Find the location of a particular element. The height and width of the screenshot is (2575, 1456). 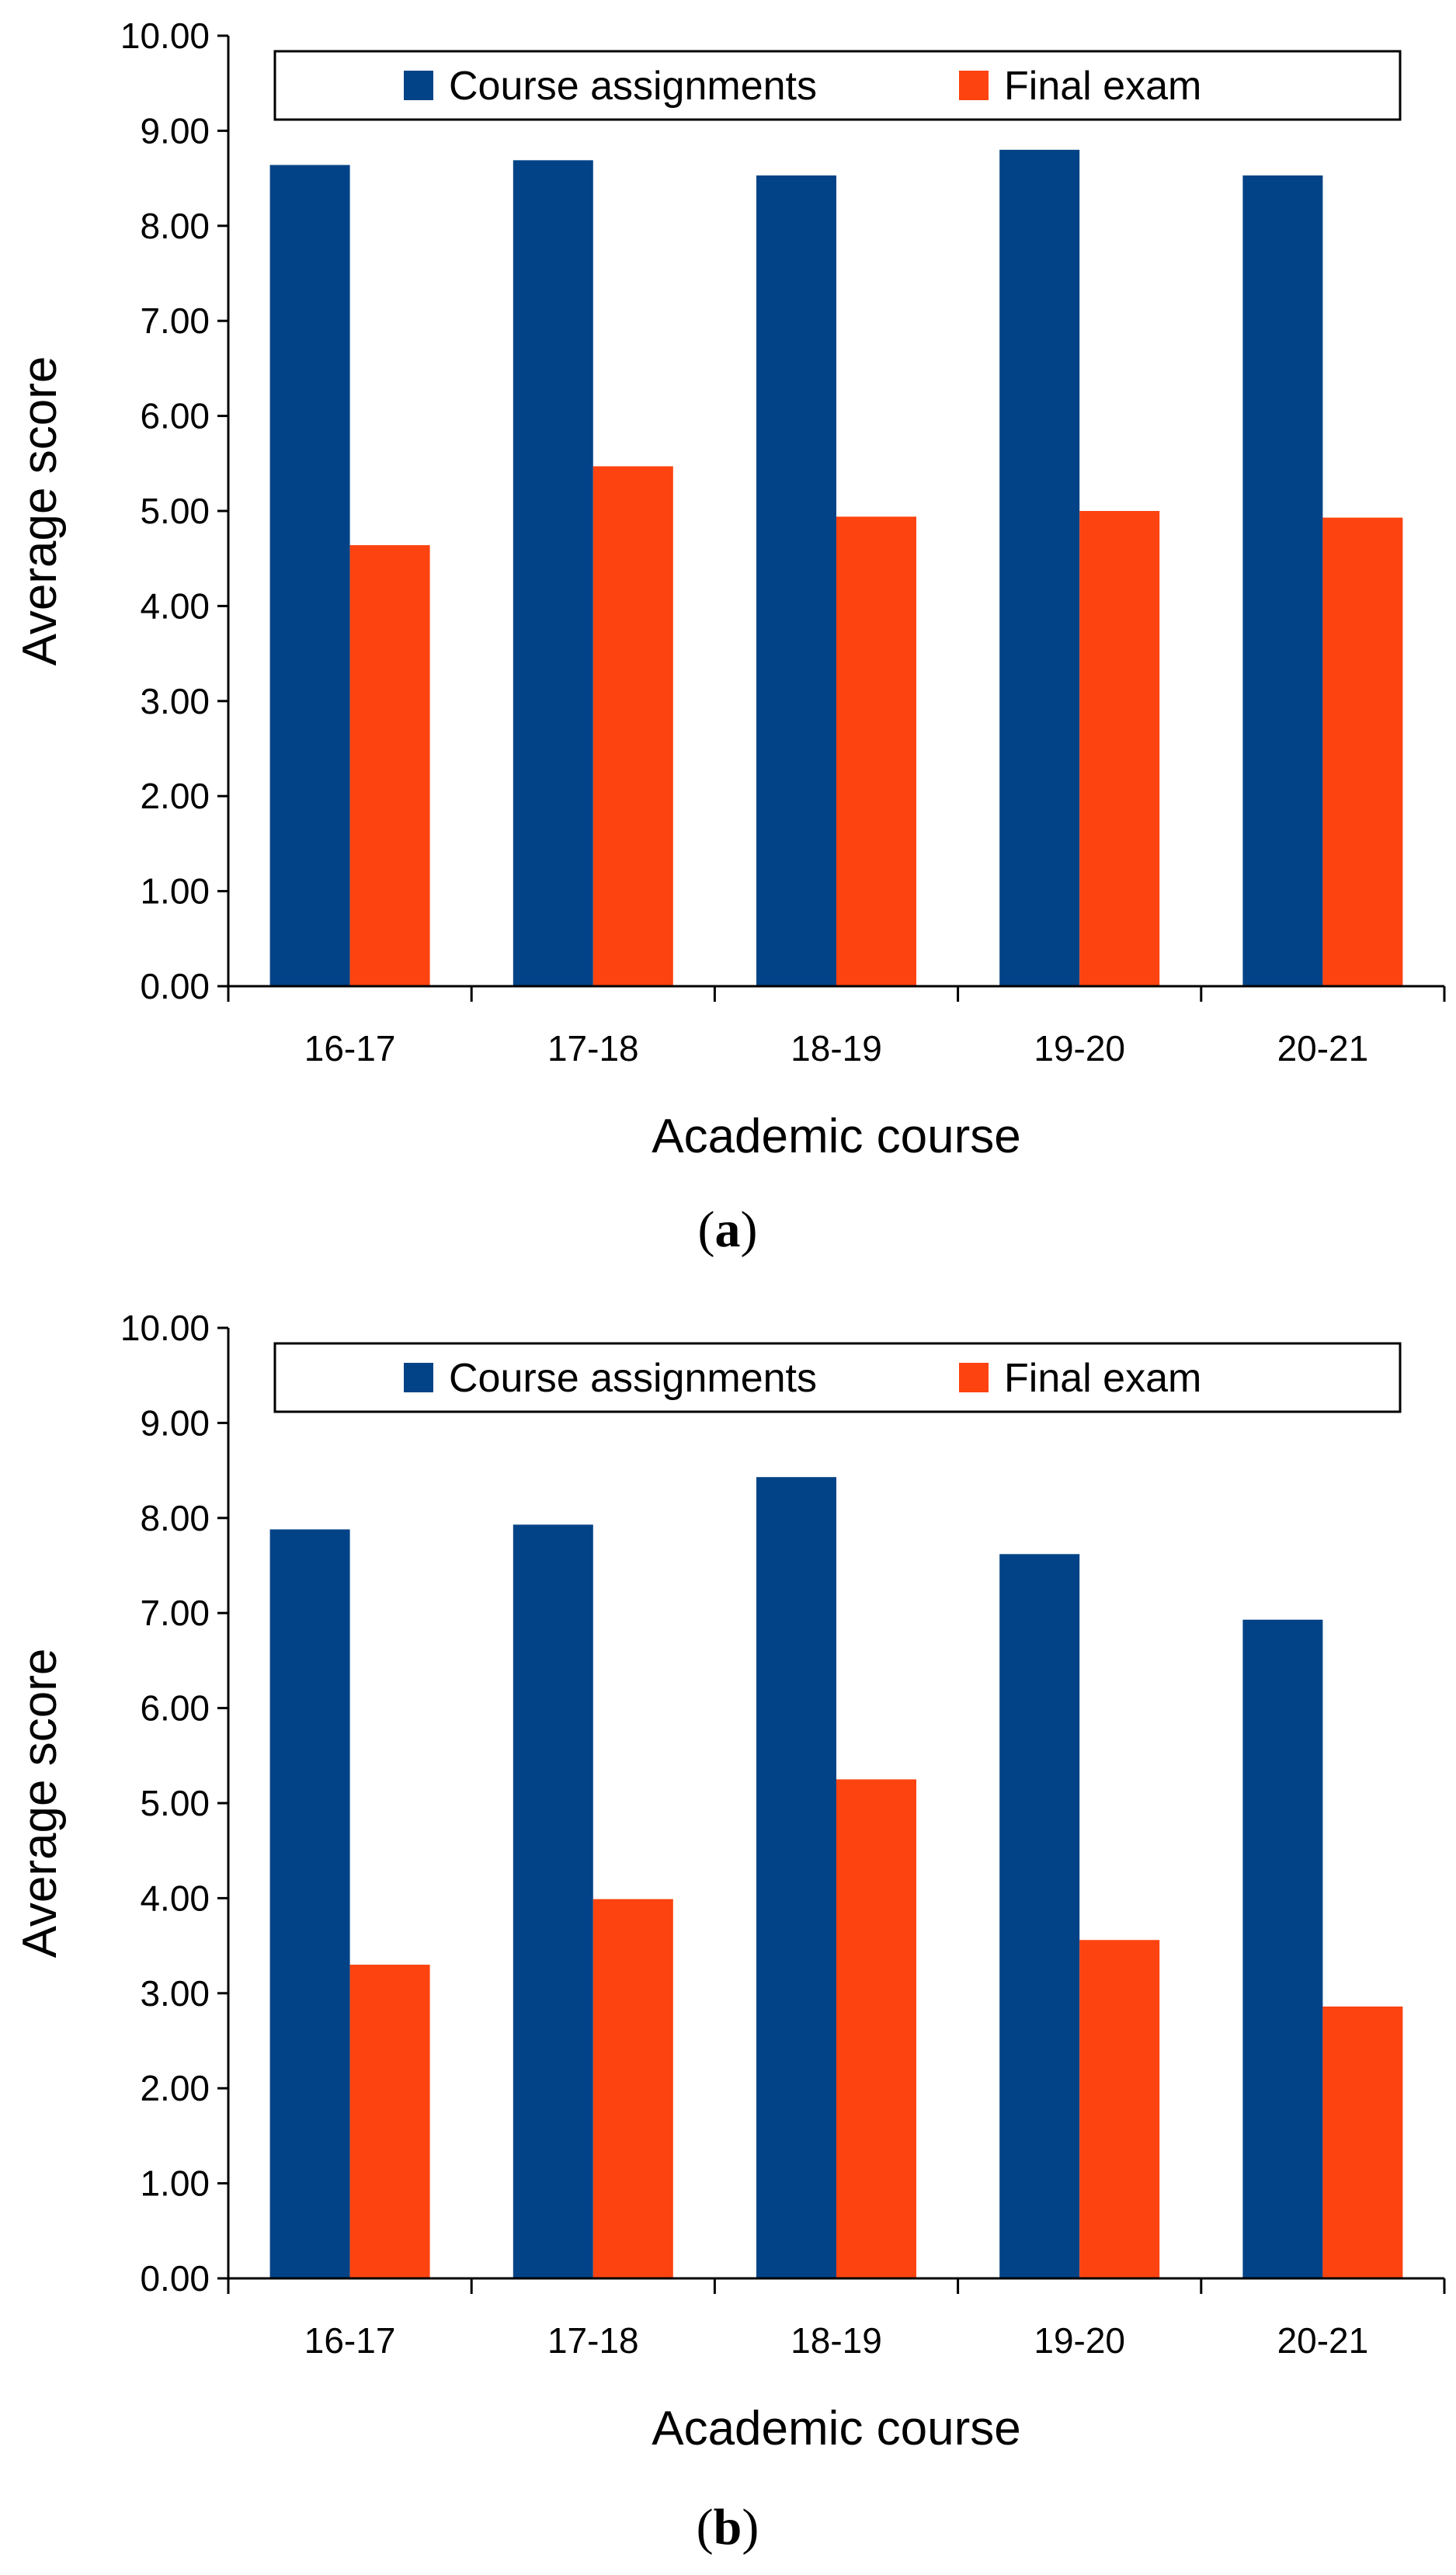

caption-letter: b is located at coordinates (728, 2527).